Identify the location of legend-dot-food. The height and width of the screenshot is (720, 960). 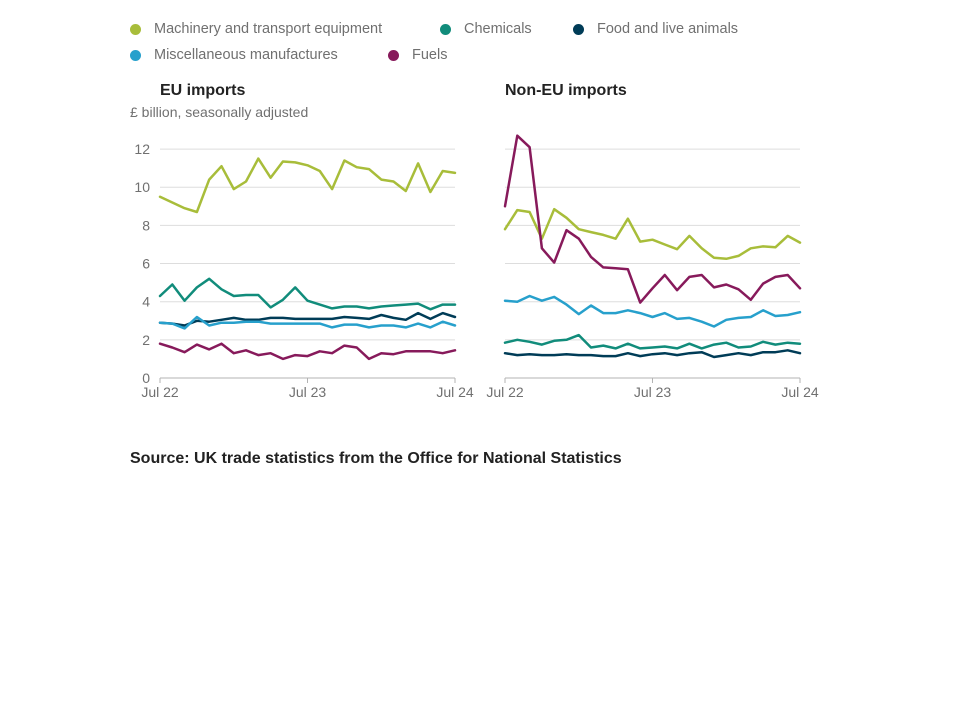
(578, 29).